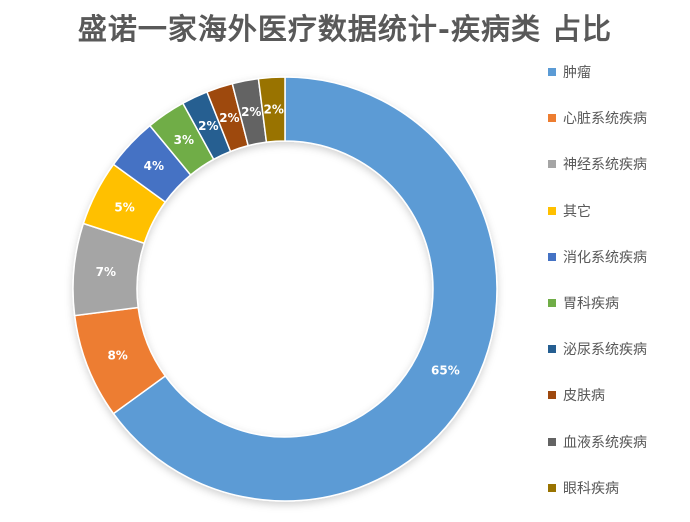 The height and width of the screenshot is (522, 690). I want to click on data-label-6: 2%, so click(208, 126).